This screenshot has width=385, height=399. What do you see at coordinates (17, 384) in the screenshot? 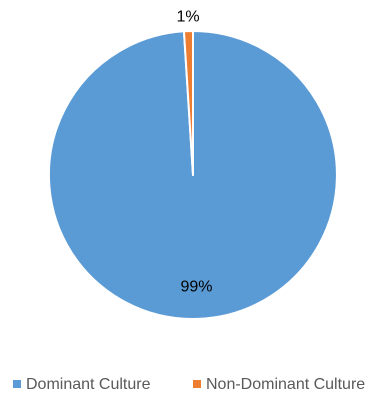
I see `legend-swatch-dominant-culture` at bounding box center [17, 384].